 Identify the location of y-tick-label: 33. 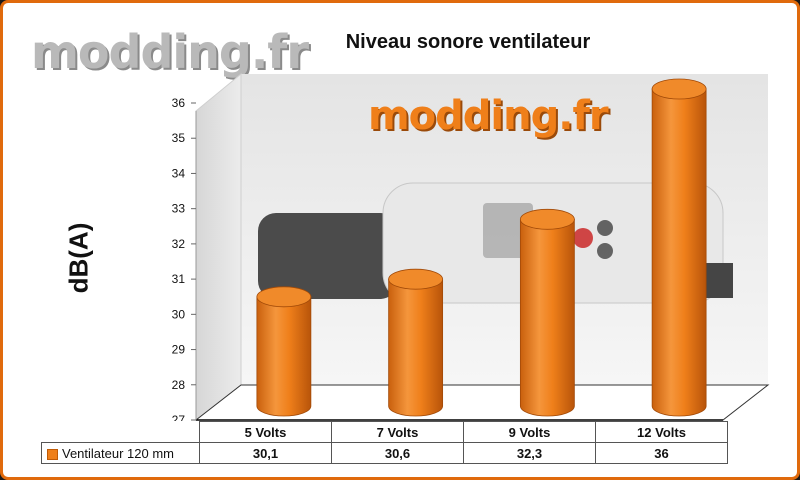
(179, 209).